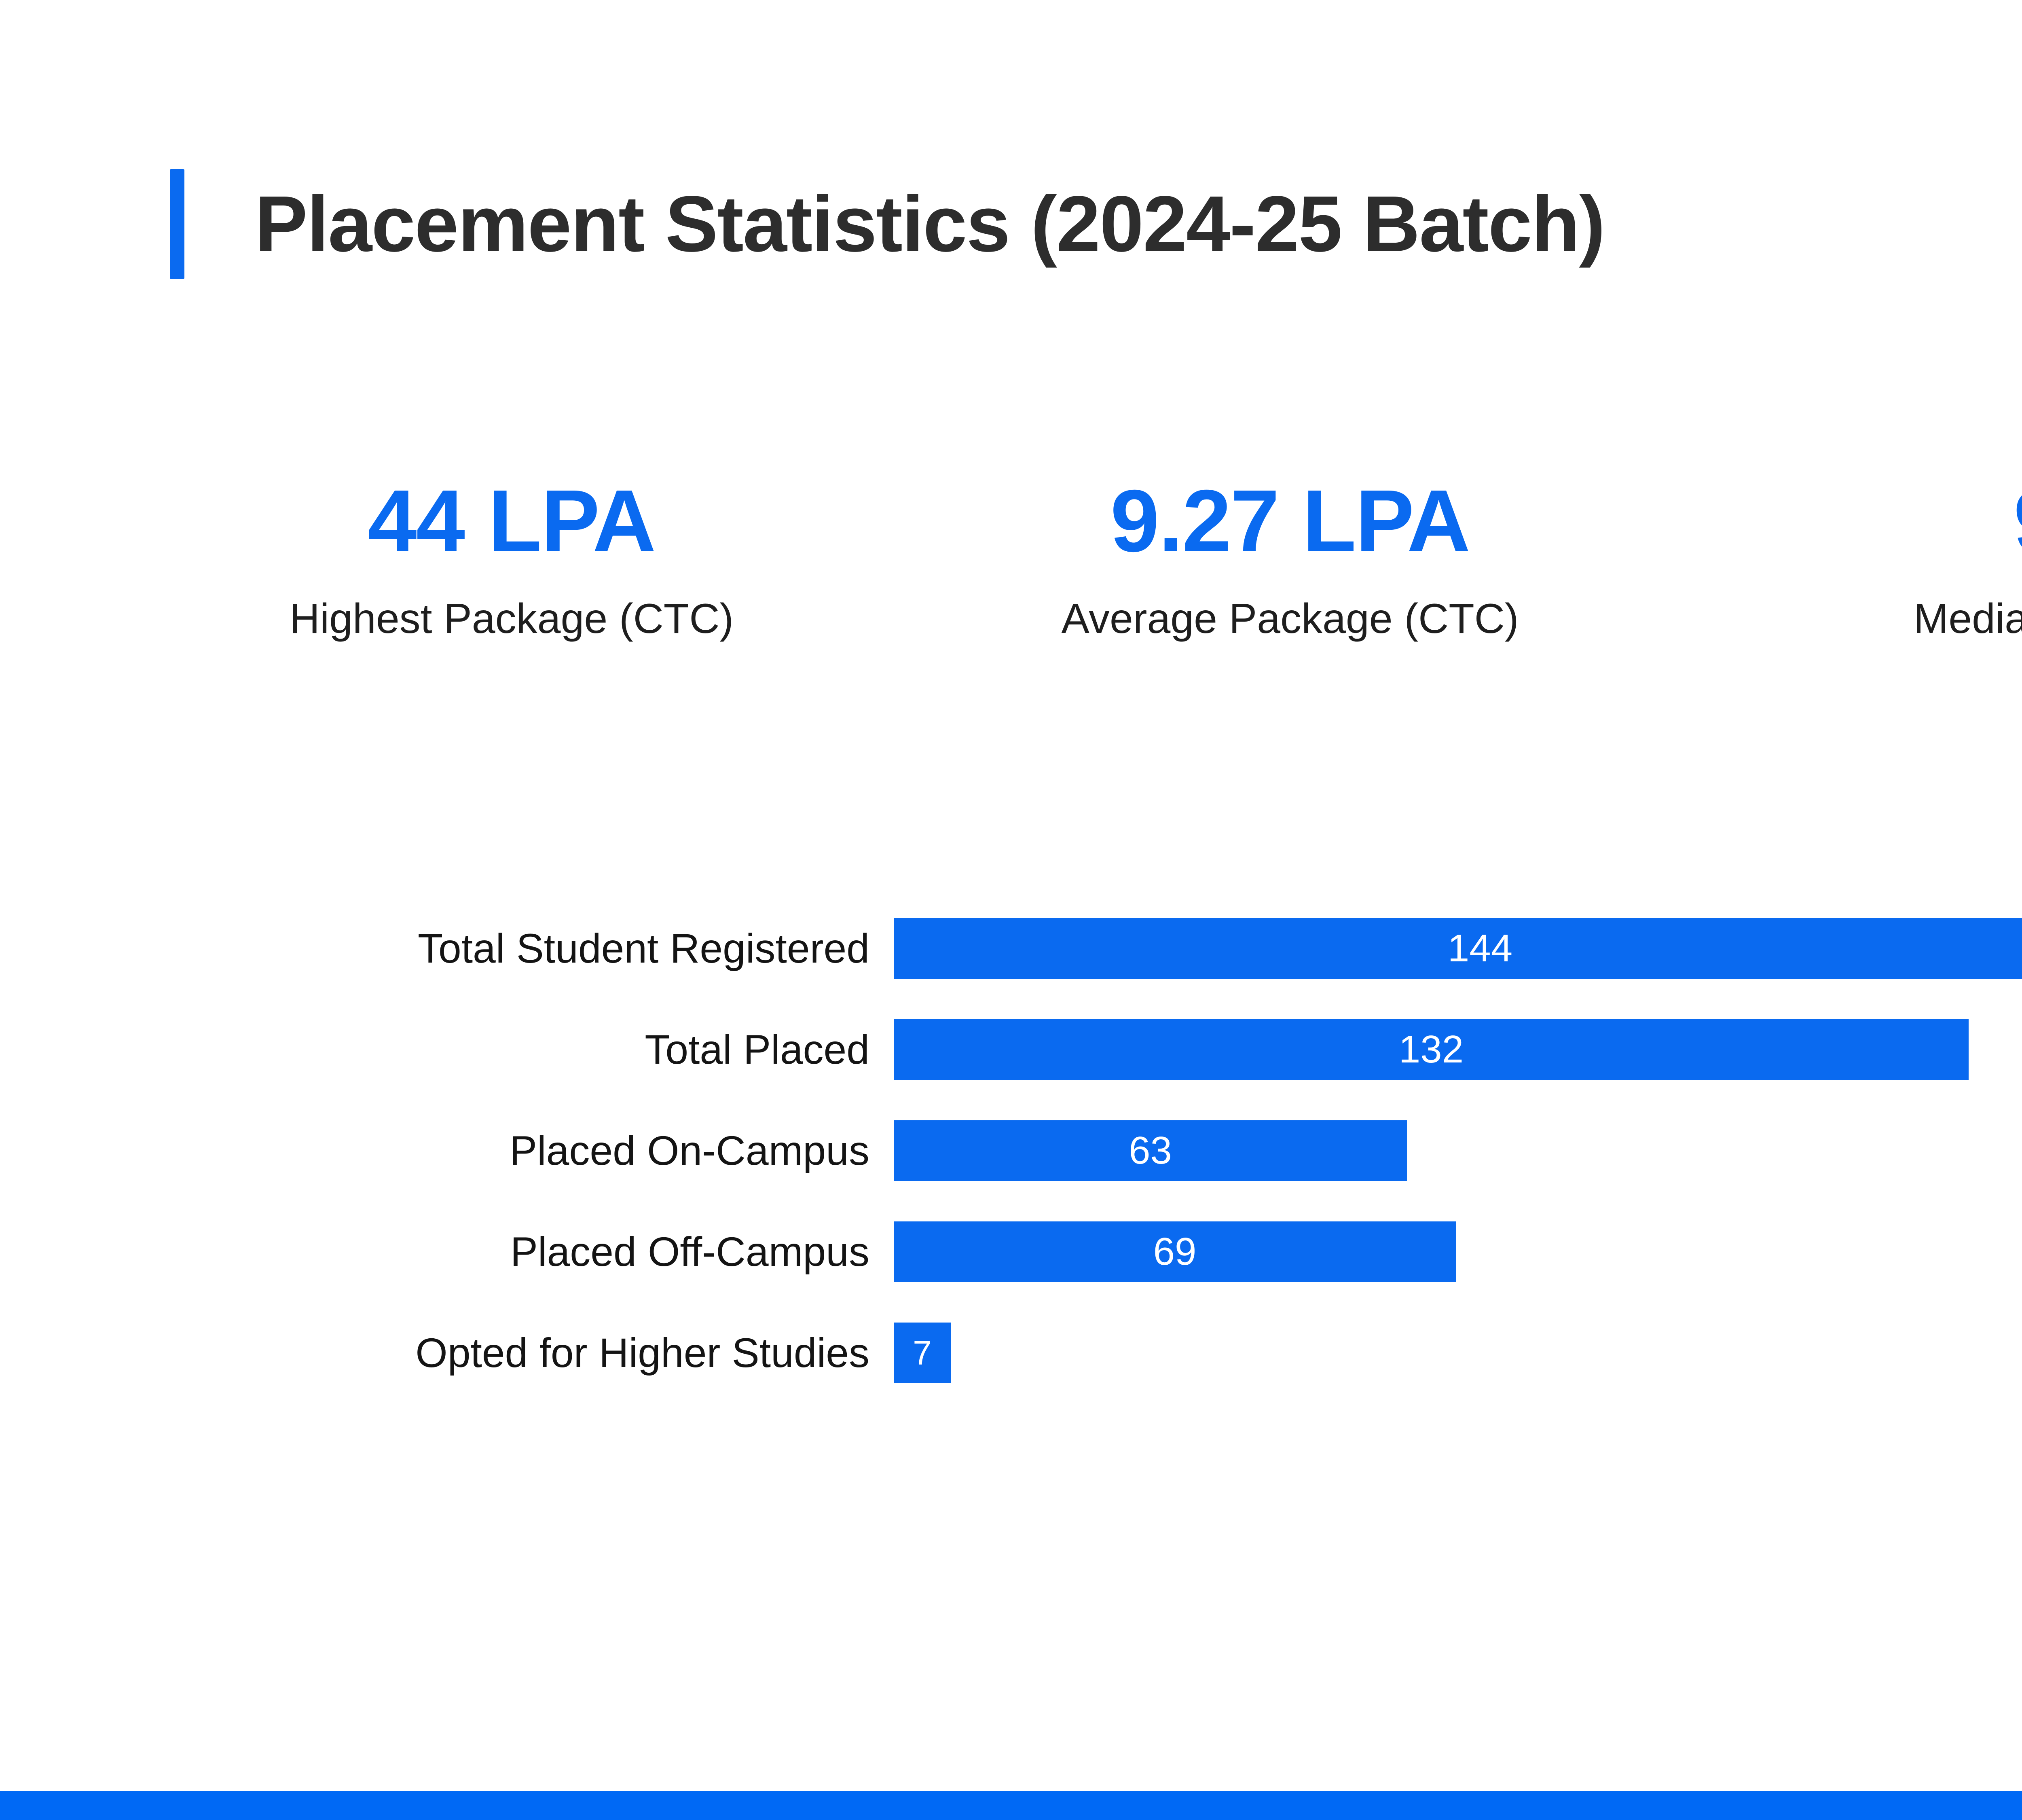  Describe the element at coordinates (1480, 948) in the screenshot. I see `bar-value-label: 144` at that location.